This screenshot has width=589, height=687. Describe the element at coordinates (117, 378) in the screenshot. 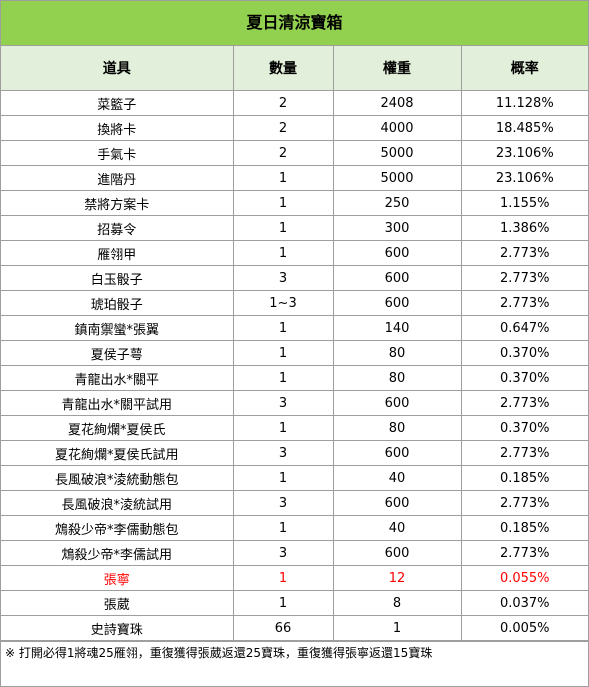

I see `cell-item: 青龍出水*關平` at that location.